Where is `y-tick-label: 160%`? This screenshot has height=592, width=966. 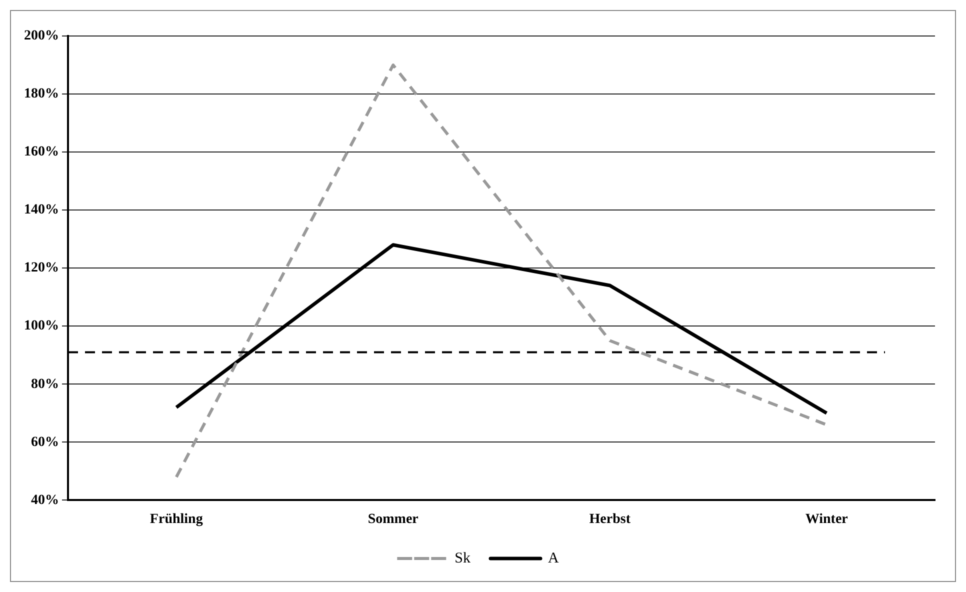 y-tick-label: 160% is located at coordinates (41, 152).